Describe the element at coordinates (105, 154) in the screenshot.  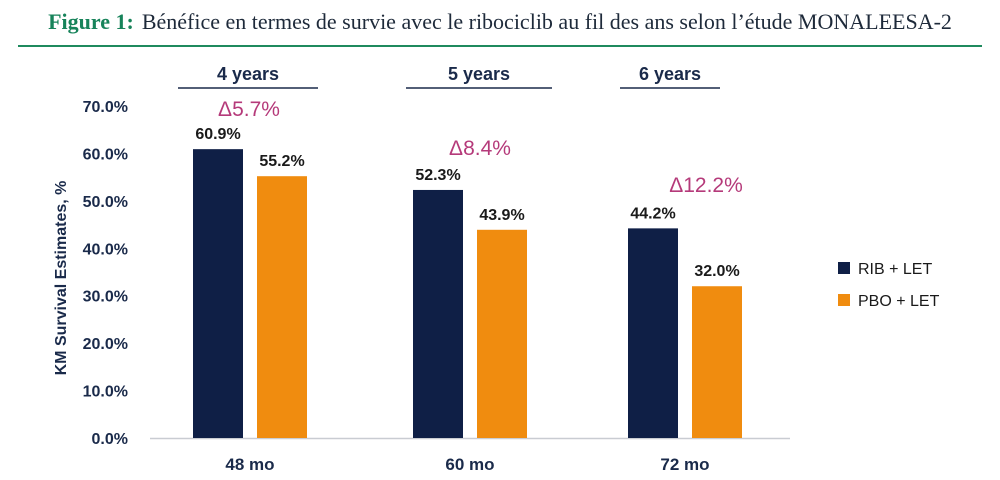
I see `y-tick-label: 60.0%` at that location.